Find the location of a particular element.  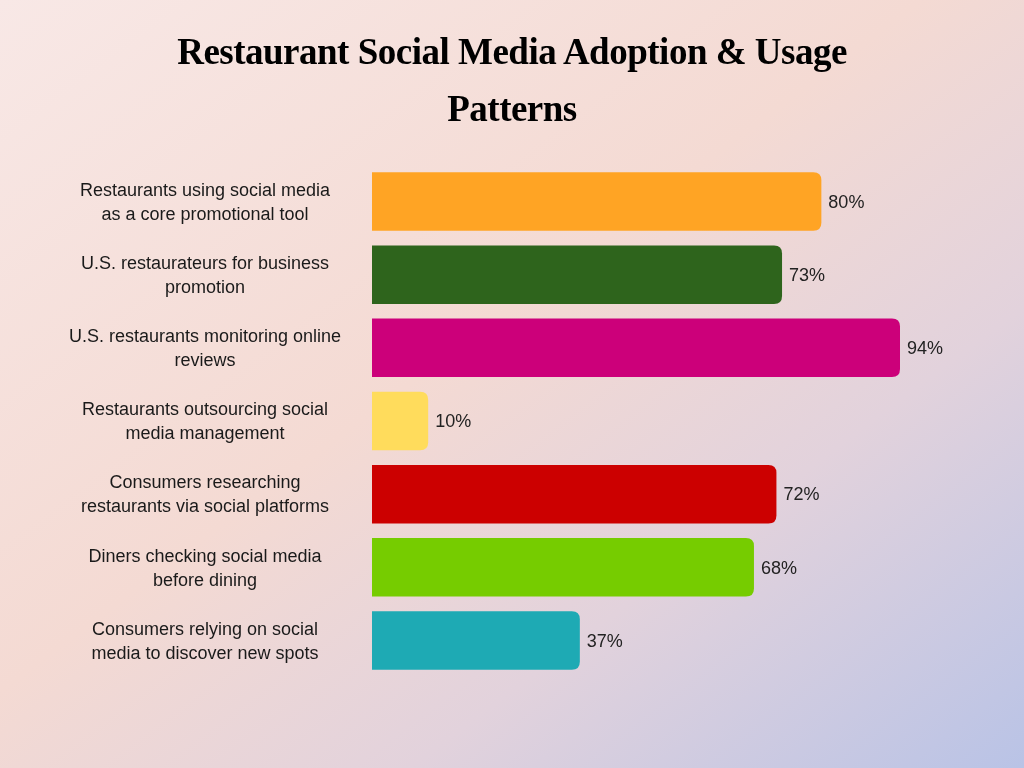

data-label: 68% is located at coordinates (778, 567).